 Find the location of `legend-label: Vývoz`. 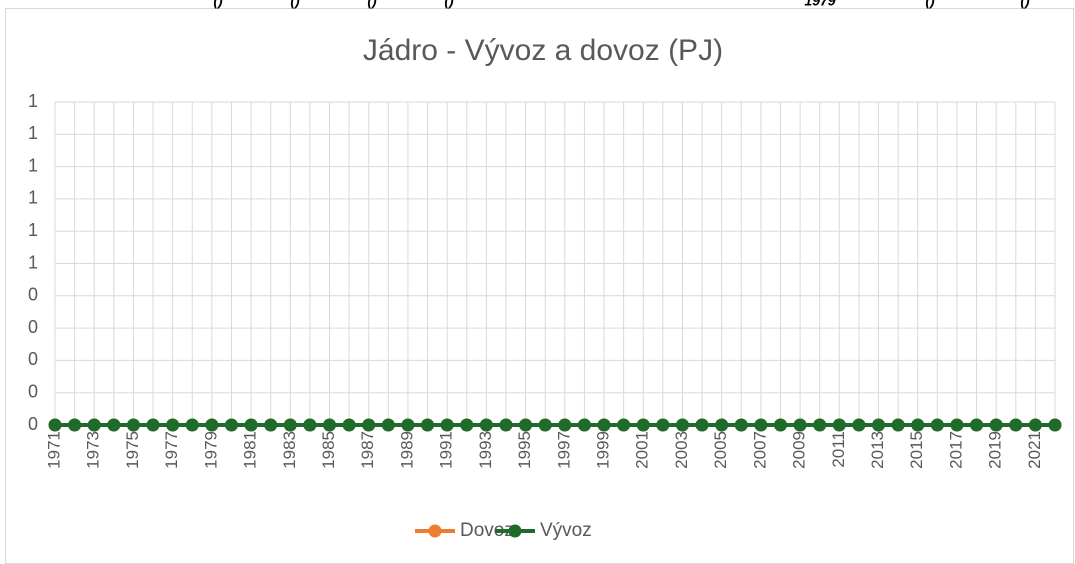

legend-label: Vývoz is located at coordinates (566, 530).